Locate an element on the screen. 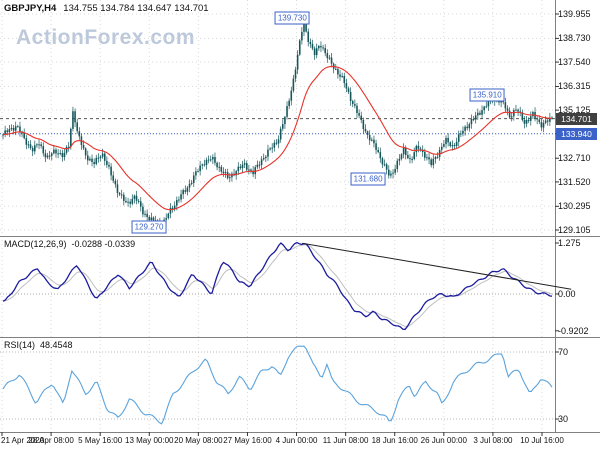 This screenshot has width=600, height=450. macd-indicator-header: MACD(12,26,9) -0.0288 -0.0339 is located at coordinates (69, 244).